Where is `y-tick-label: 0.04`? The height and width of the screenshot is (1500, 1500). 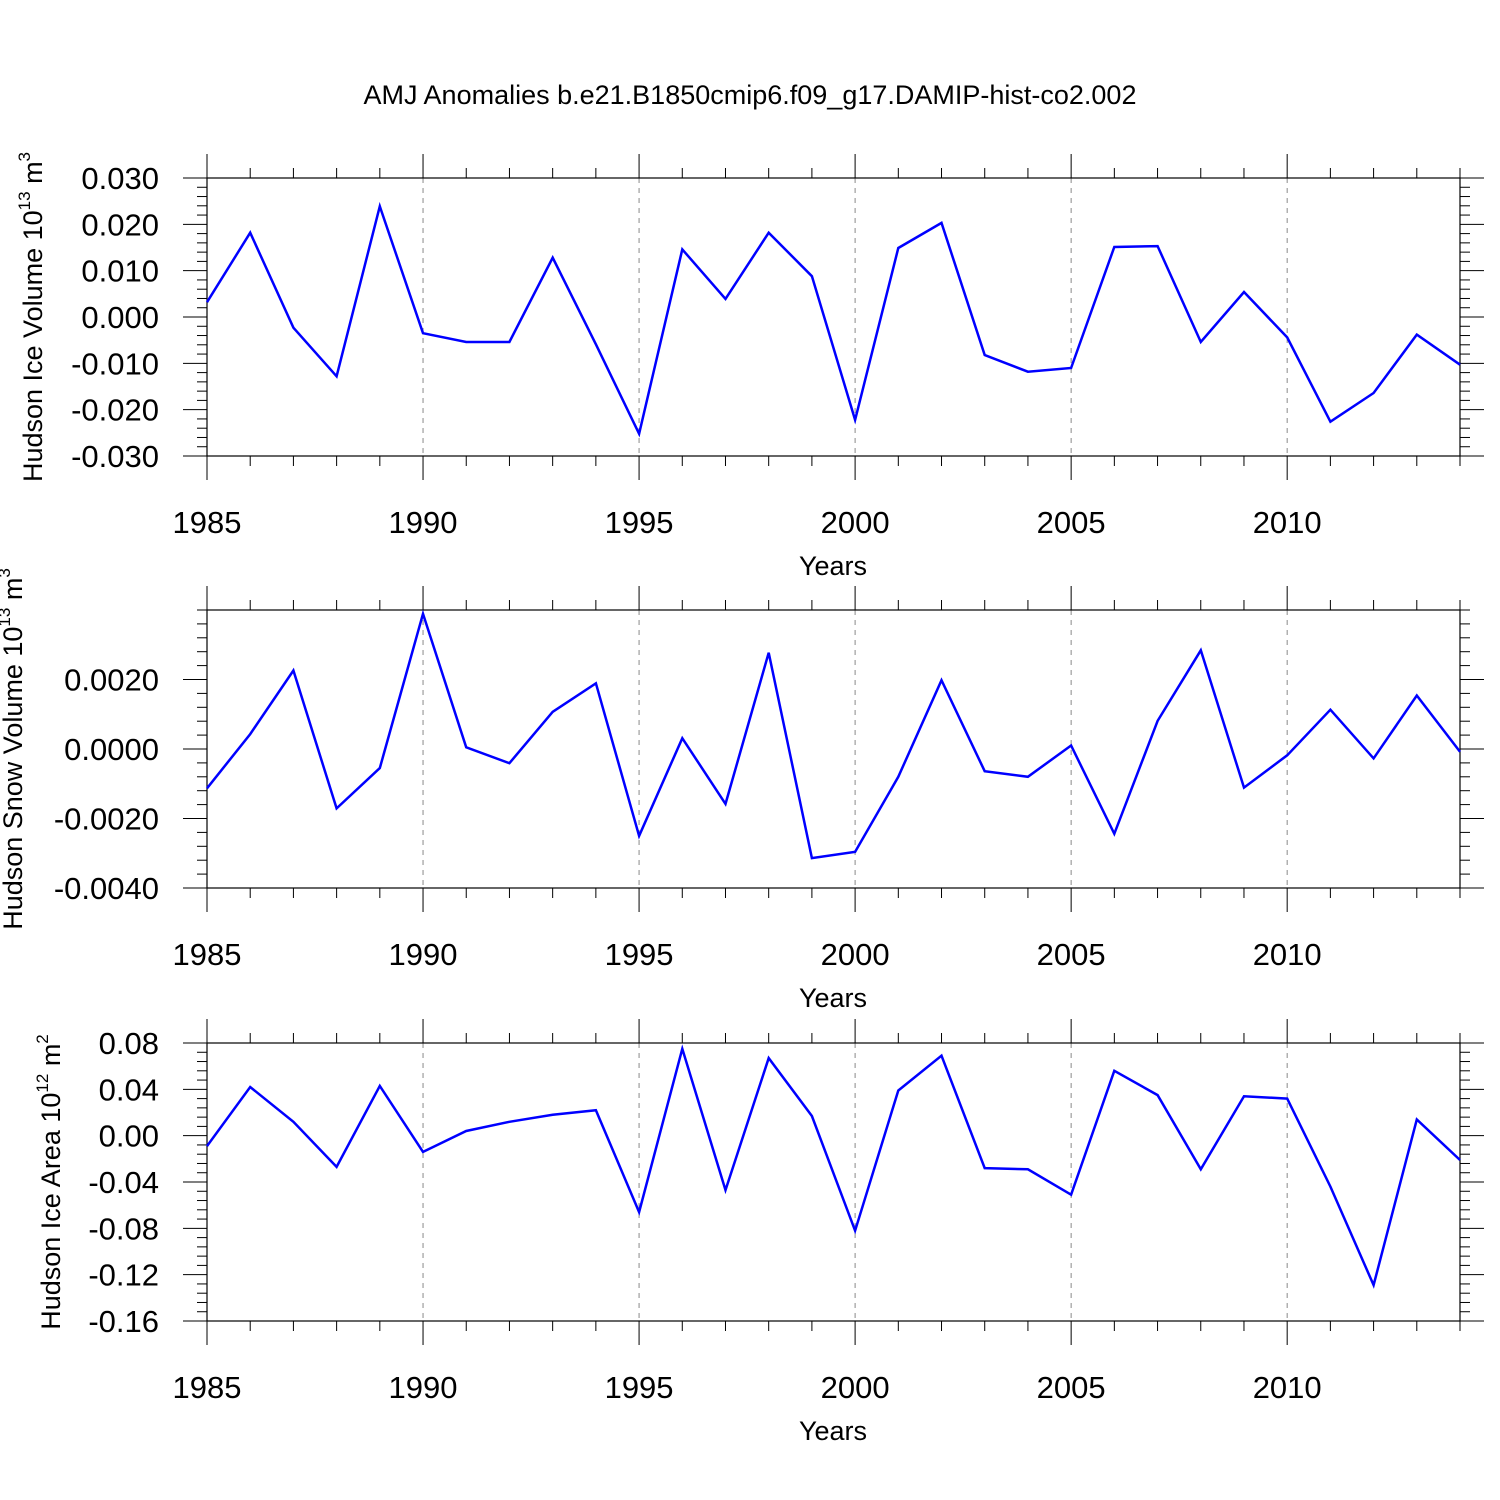
y-tick-label: 0.04 is located at coordinates (129, 1089).